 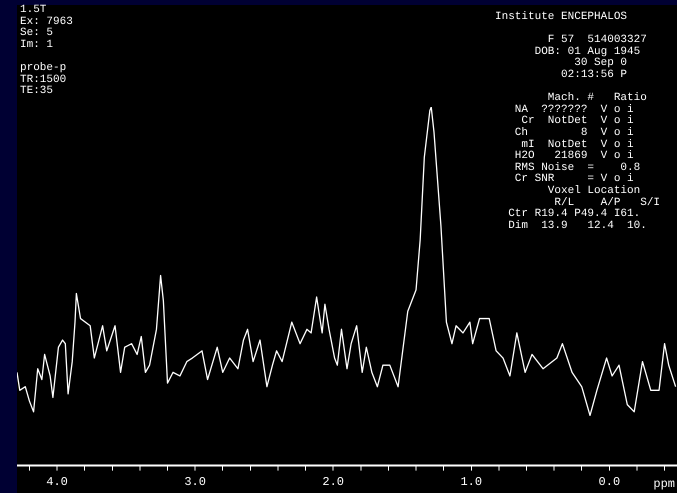 I want to click on x-tick-label: 4.0, so click(x=57, y=481).